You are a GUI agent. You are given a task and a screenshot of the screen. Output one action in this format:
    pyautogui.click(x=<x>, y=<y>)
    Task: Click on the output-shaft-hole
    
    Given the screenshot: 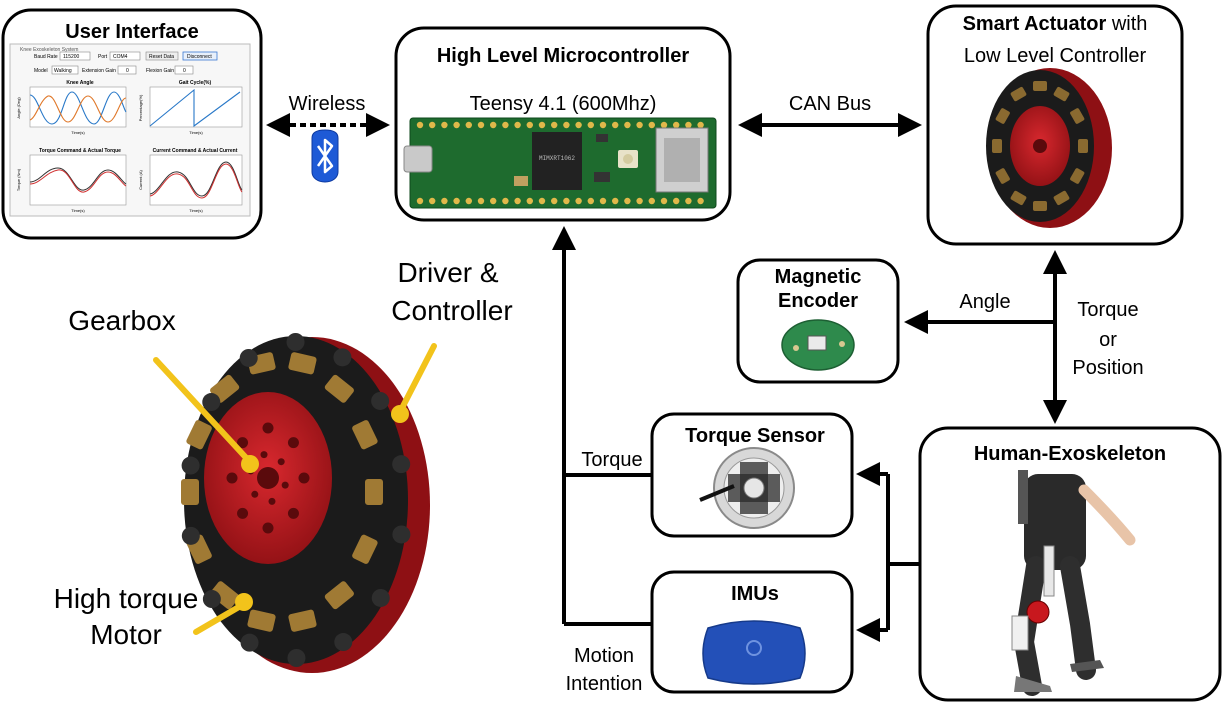 What is the action you would take?
    pyautogui.click(x=268, y=478)
    